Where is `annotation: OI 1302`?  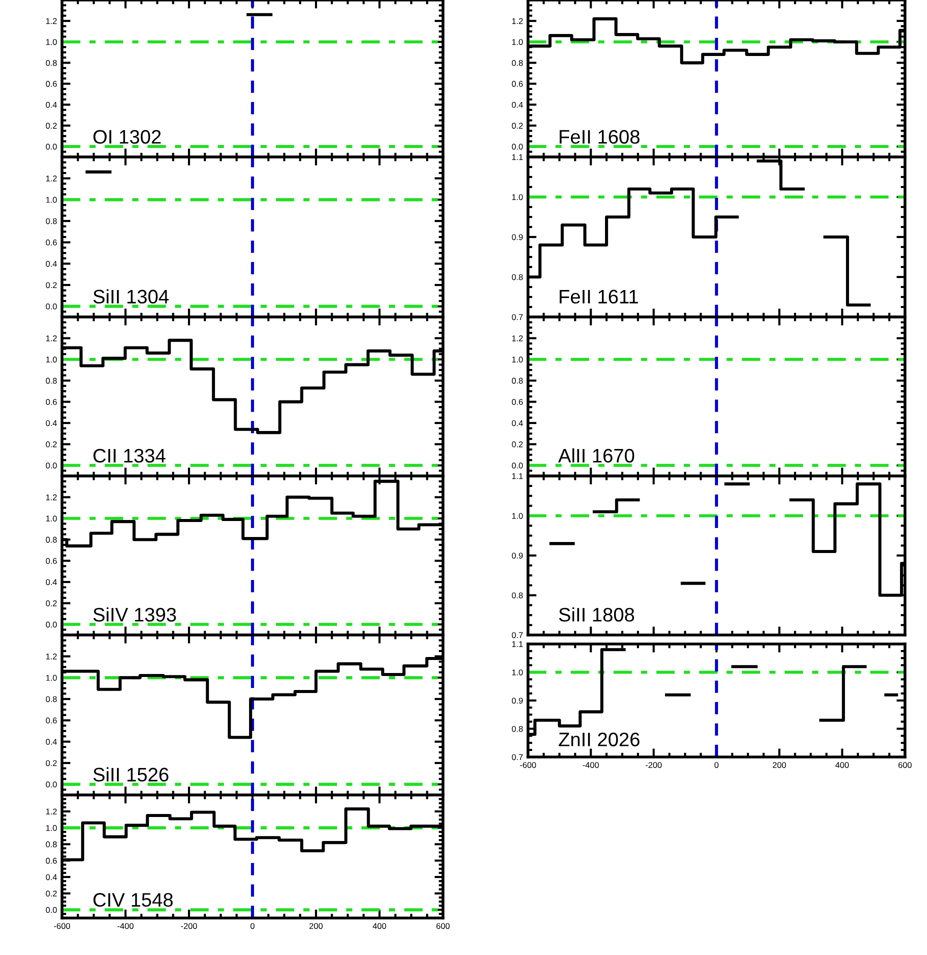 annotation: OI 1302 is located at coordinates (127, 137).